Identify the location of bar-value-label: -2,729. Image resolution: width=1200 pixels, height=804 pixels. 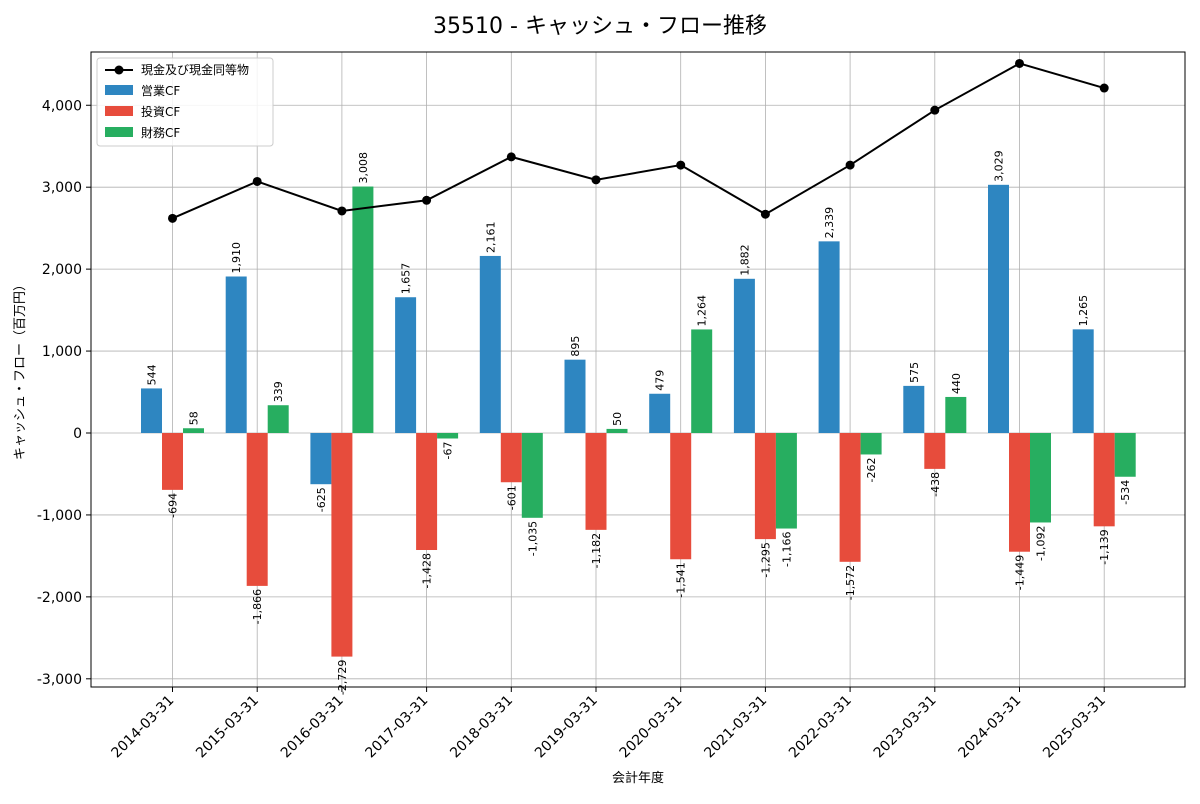
(342, 677).